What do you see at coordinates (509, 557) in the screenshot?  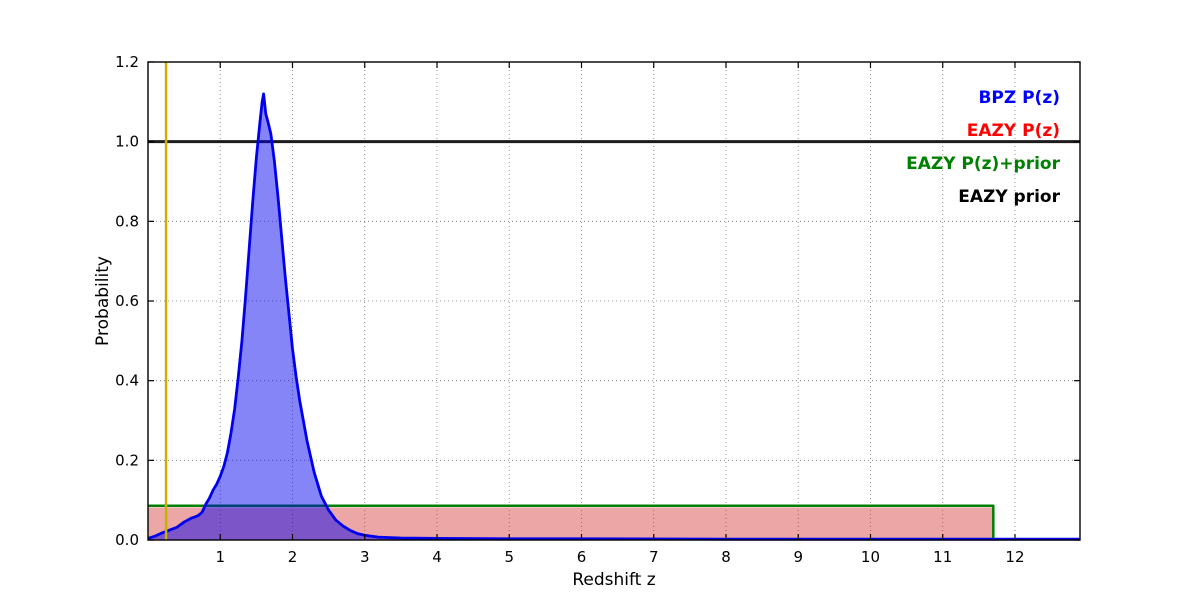 I see `x-tick-label: 5` at bounding box center [509, 557].